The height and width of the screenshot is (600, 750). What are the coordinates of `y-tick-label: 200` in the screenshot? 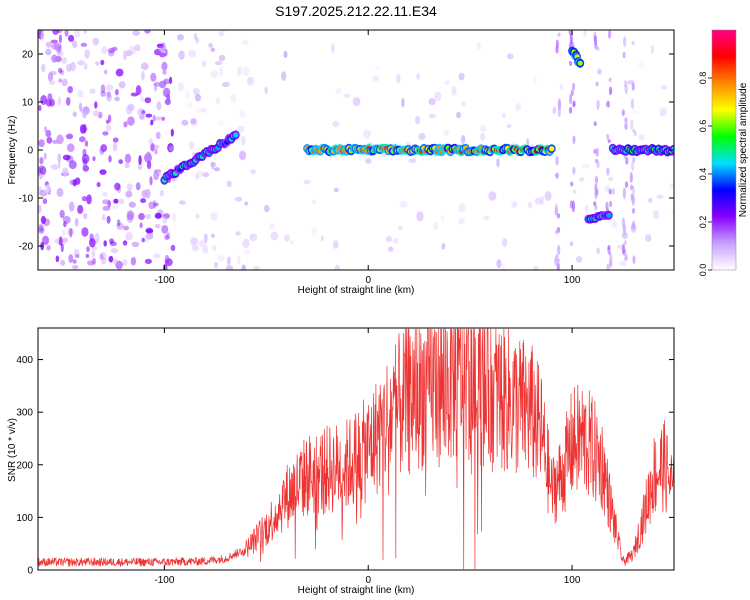 It's located at (24, 465).